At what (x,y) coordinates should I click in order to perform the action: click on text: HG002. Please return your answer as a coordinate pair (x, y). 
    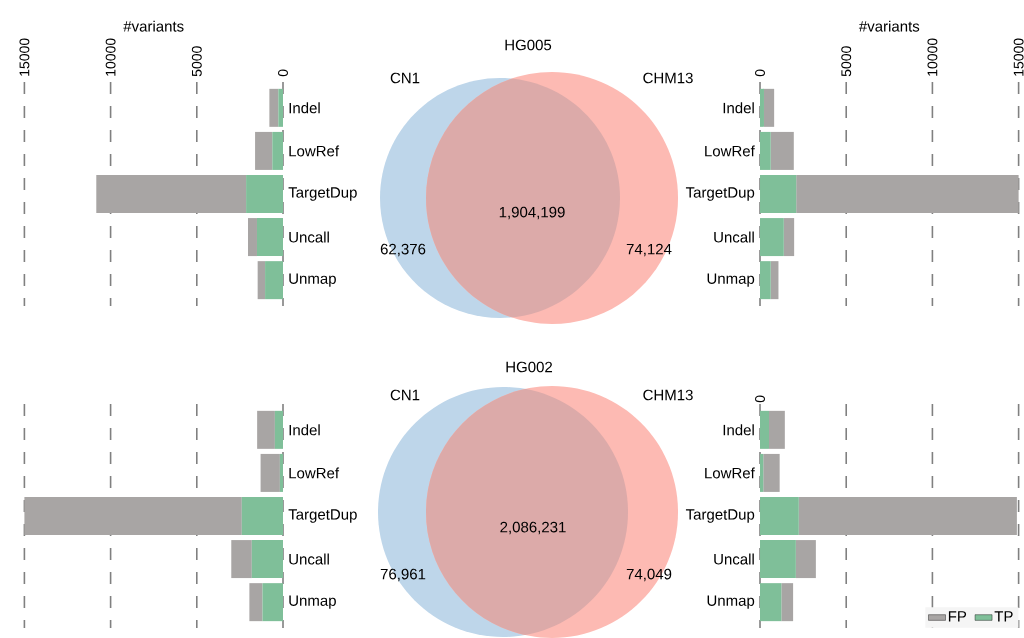
    Looking at the image, I should click on (529, 367).